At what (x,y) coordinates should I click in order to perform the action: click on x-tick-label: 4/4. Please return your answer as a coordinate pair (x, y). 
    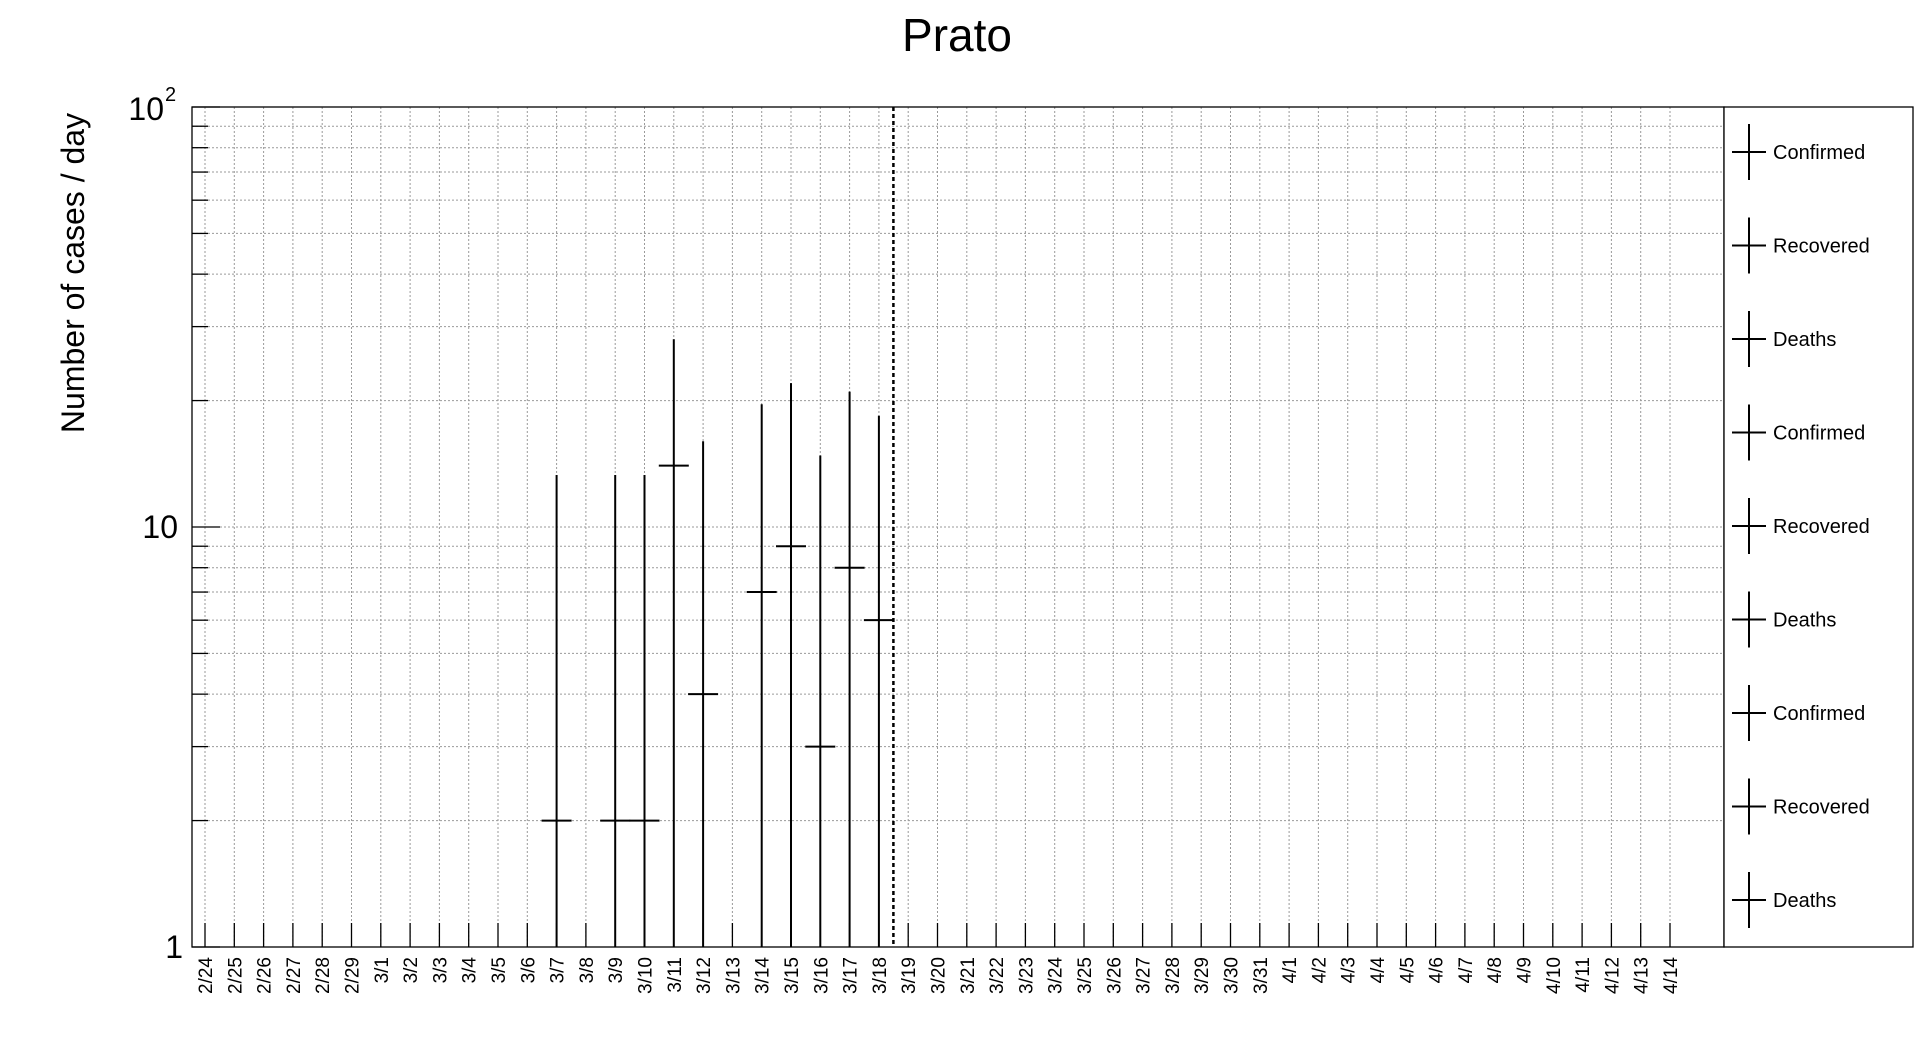
    Looking at the image, I should click on (1378, 970).